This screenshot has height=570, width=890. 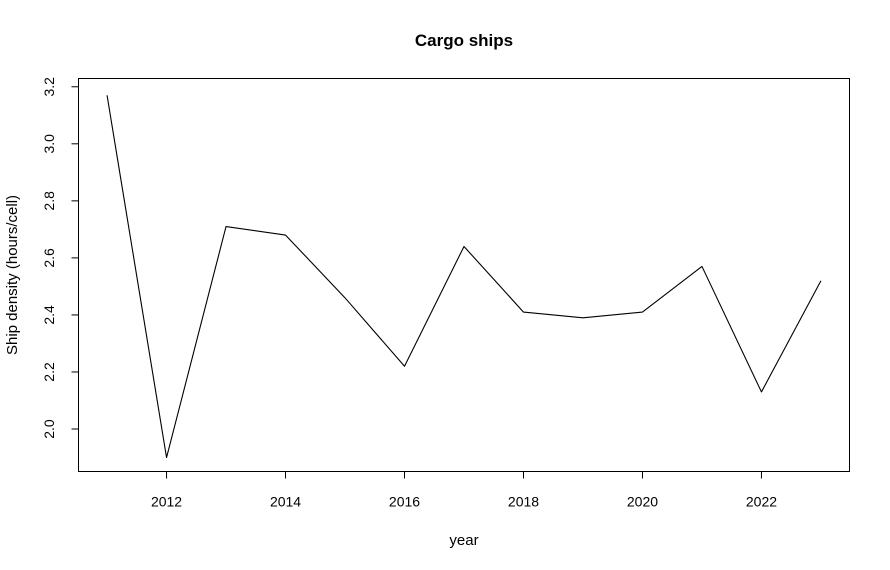 What do you see at coordinates (761, 502) in the screenshot?
I see `x-tick-label: 2022` at bounding box center [761, 502].